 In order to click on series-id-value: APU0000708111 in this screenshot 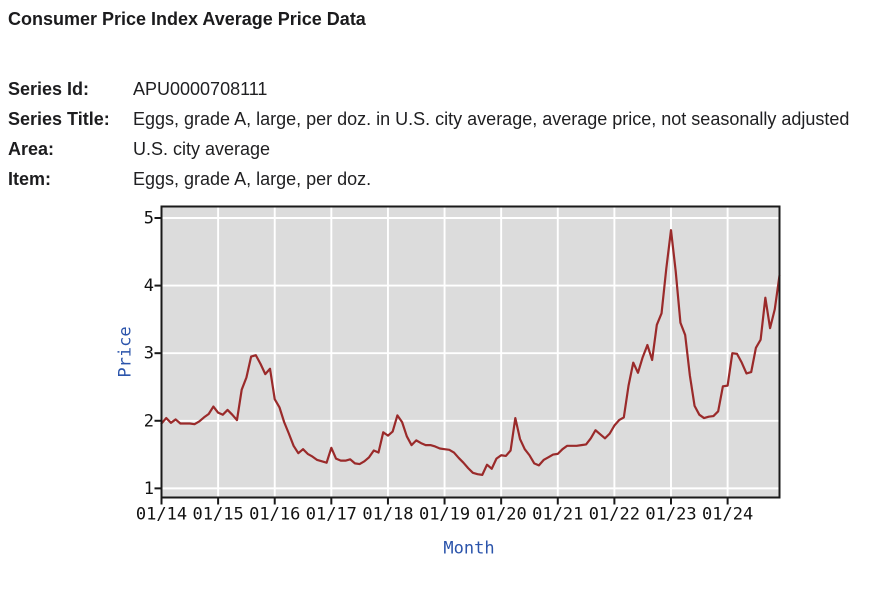, I will do `click(200, 89)`.